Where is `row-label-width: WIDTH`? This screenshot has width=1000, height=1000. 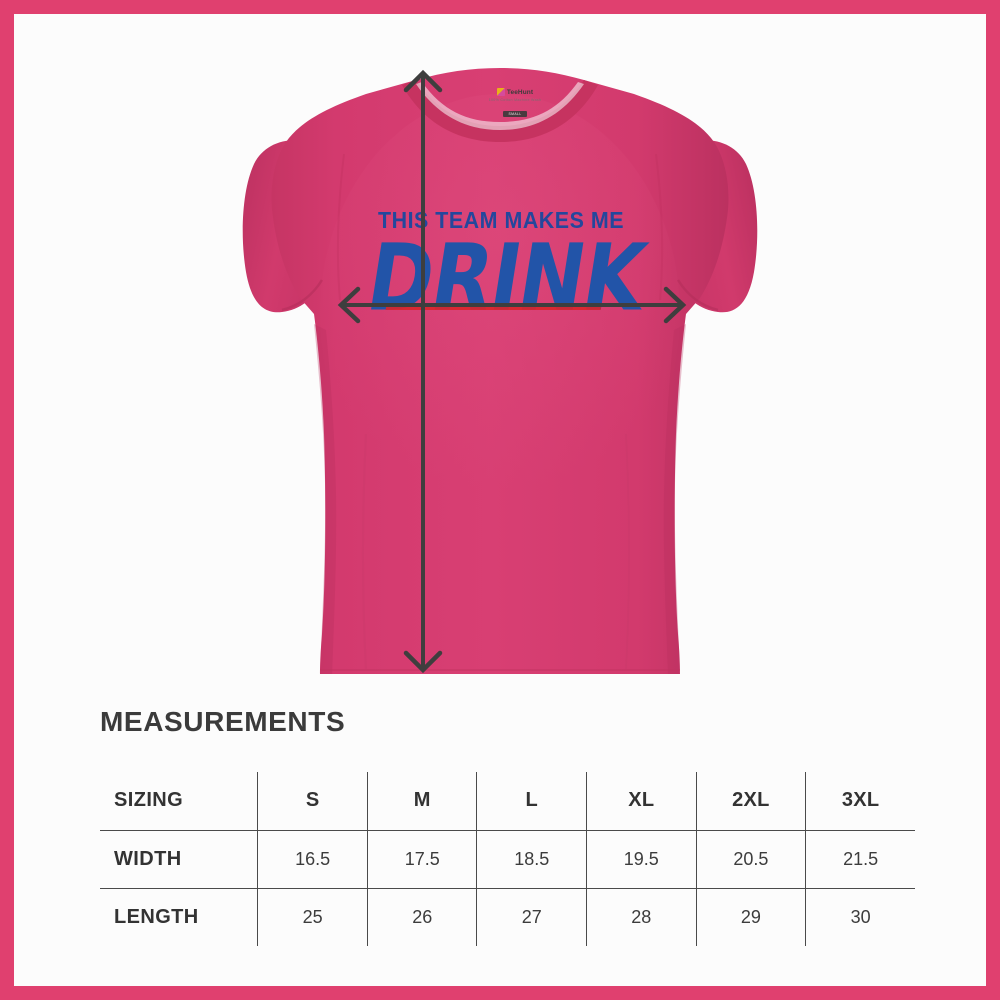 row-label-width: WIDTH is located at coordinates (179, 859).